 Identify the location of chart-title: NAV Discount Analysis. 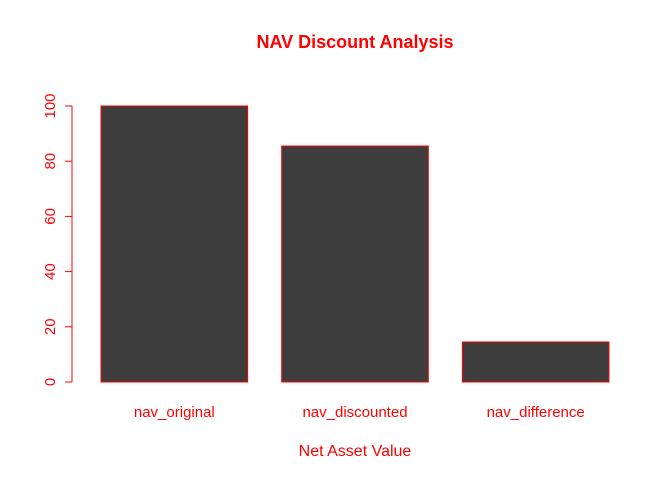
(354, 42).